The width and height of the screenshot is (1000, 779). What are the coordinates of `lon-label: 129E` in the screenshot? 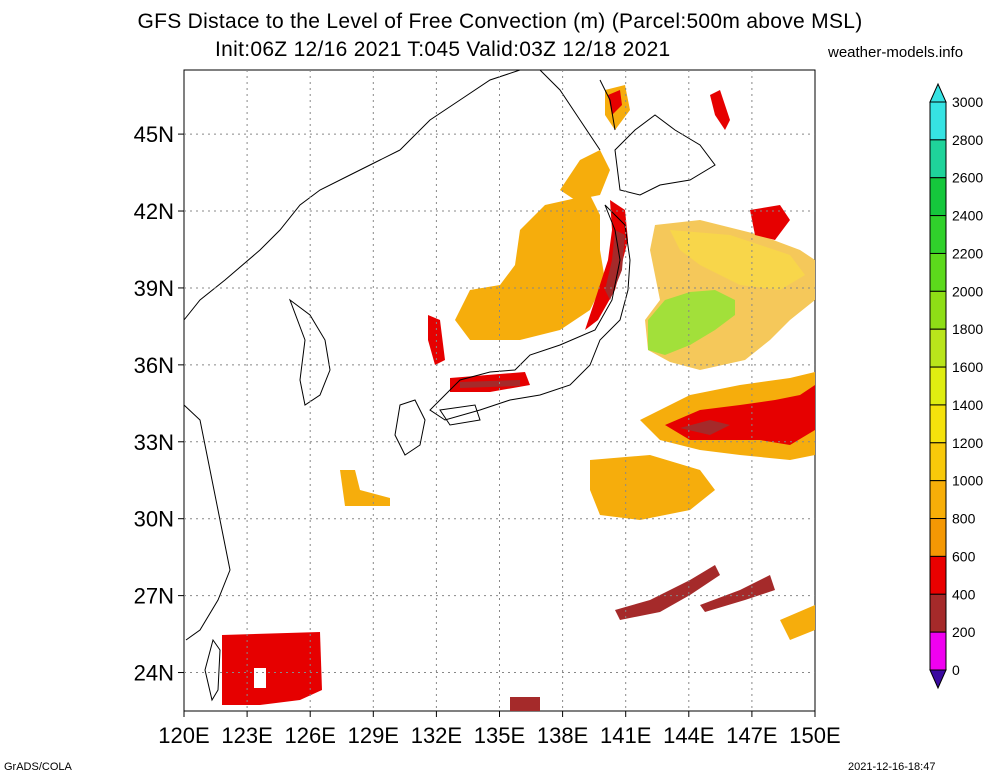 It's located at (373, 735).